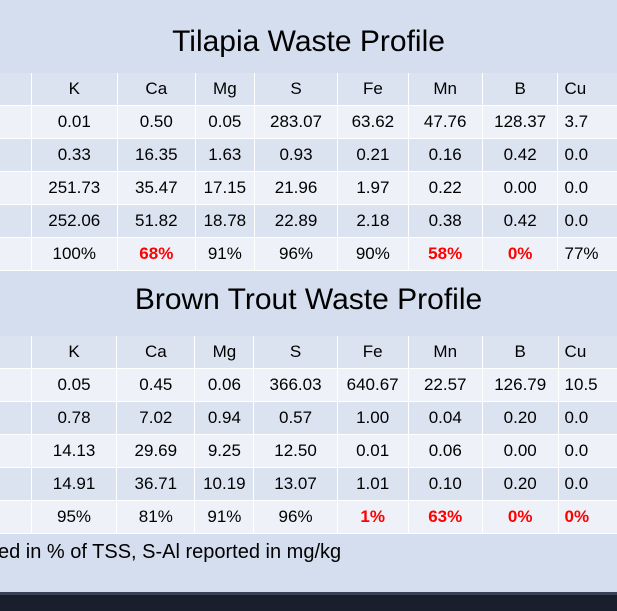 This screenshot has width=617, height=611. I want to click on table-cell: 47.76, so click(445, 122).